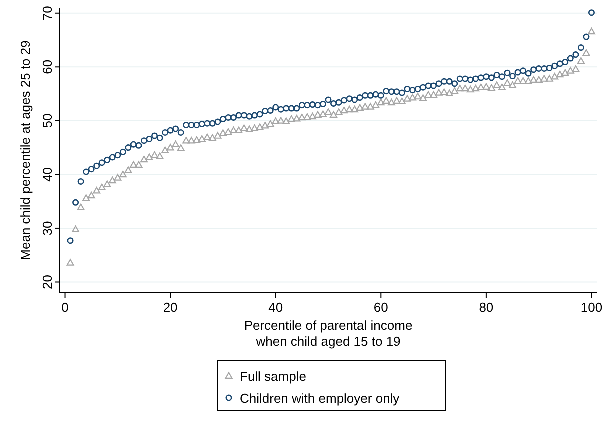  I want to click on x-tick-label: 80, so click(486, 307).